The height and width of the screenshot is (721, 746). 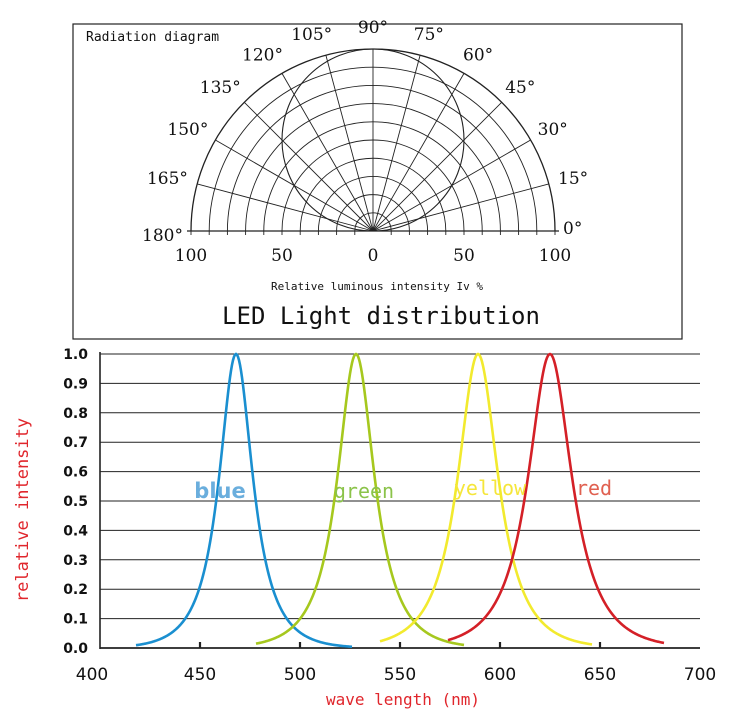 I want to click on spectrum-y-tick-label: 0.2, so click(x=75, y=590).